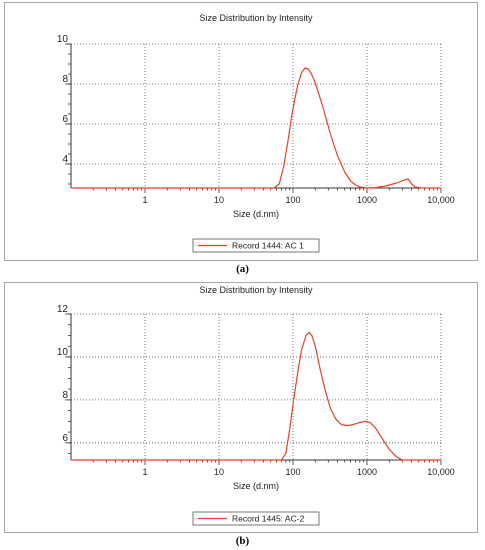  Describe the element at coordinates (65, 159) in the screenshot. I see `y-tick-label: 4` at that location.